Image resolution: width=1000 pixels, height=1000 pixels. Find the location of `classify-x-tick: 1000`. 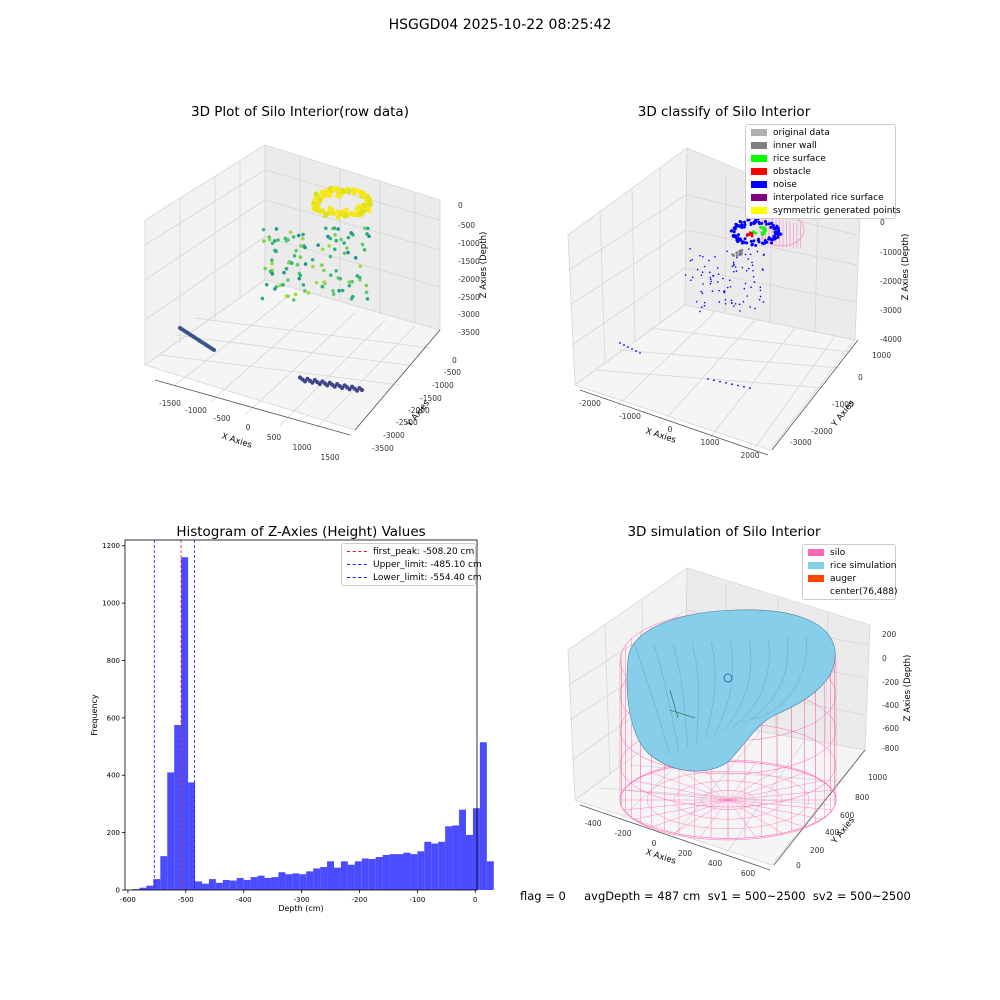

classify-x-tick: 1000 is located at coordinates (709, 442).